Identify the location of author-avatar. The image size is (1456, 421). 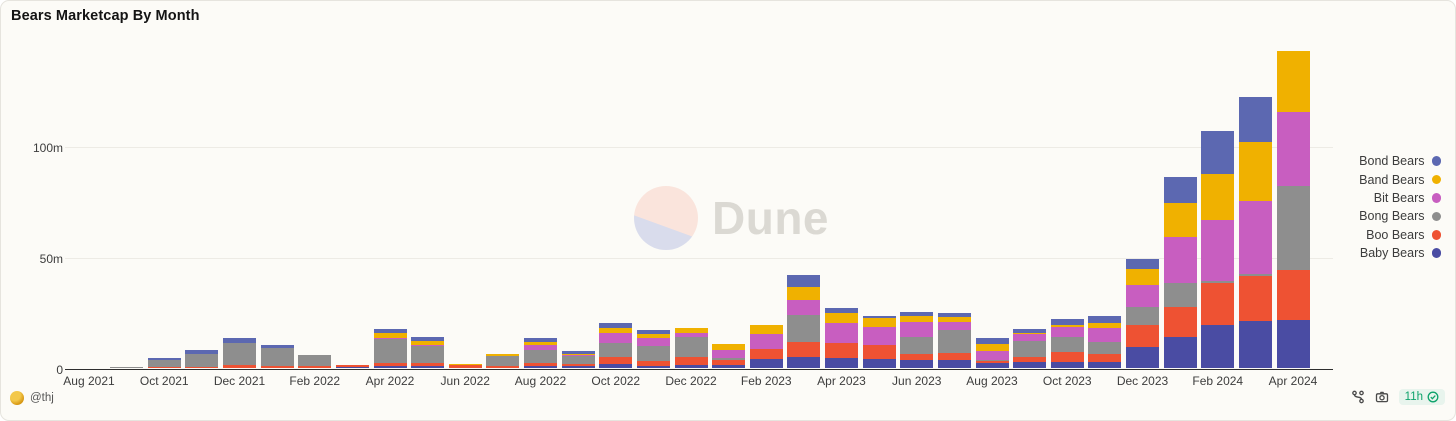
(17, 398).